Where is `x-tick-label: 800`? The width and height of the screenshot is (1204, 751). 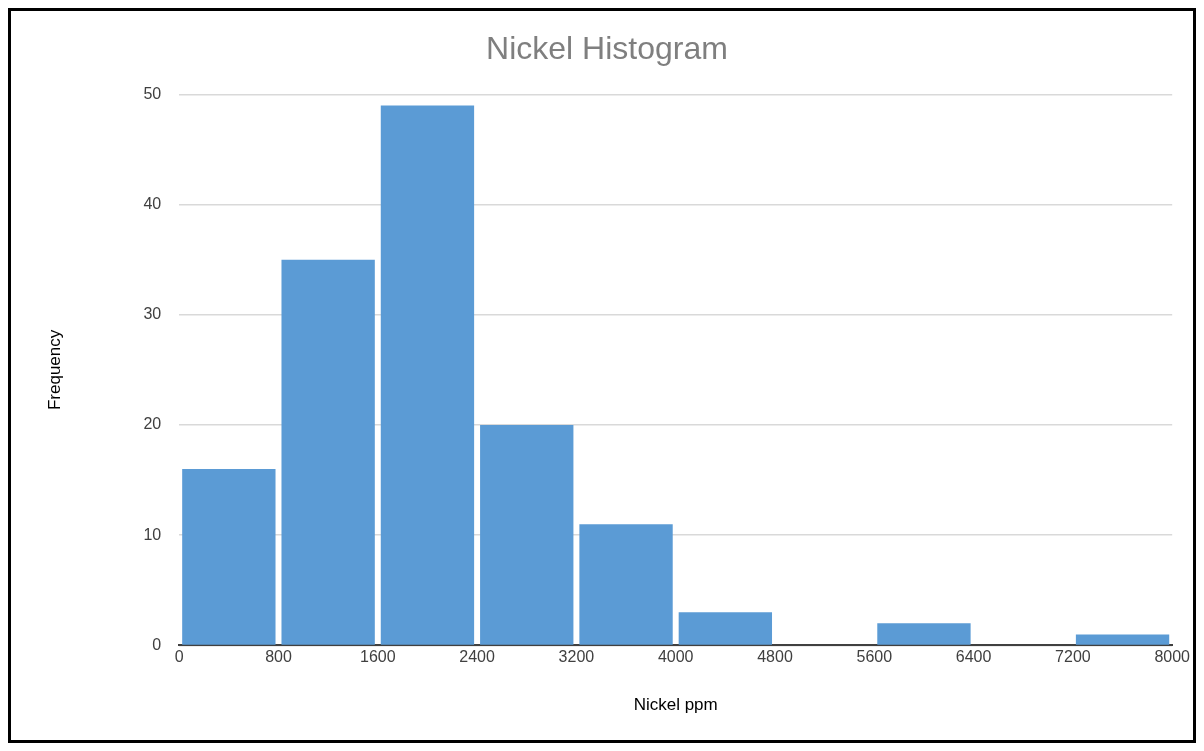 x-tick-label: 800 is located at coordinates (278, 657).